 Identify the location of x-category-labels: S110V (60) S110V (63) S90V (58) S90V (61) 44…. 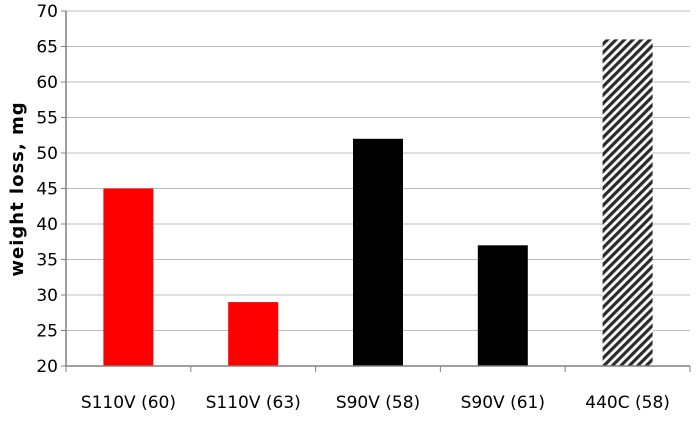
(375, 403).